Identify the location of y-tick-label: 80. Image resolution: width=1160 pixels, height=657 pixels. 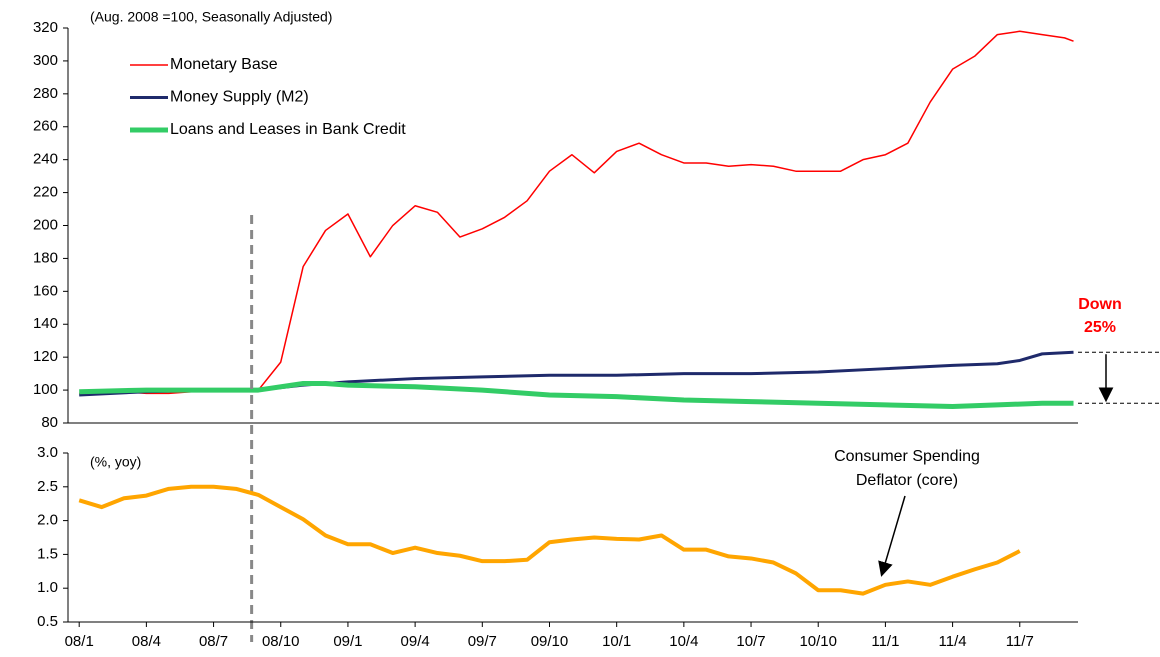
(49, 422).